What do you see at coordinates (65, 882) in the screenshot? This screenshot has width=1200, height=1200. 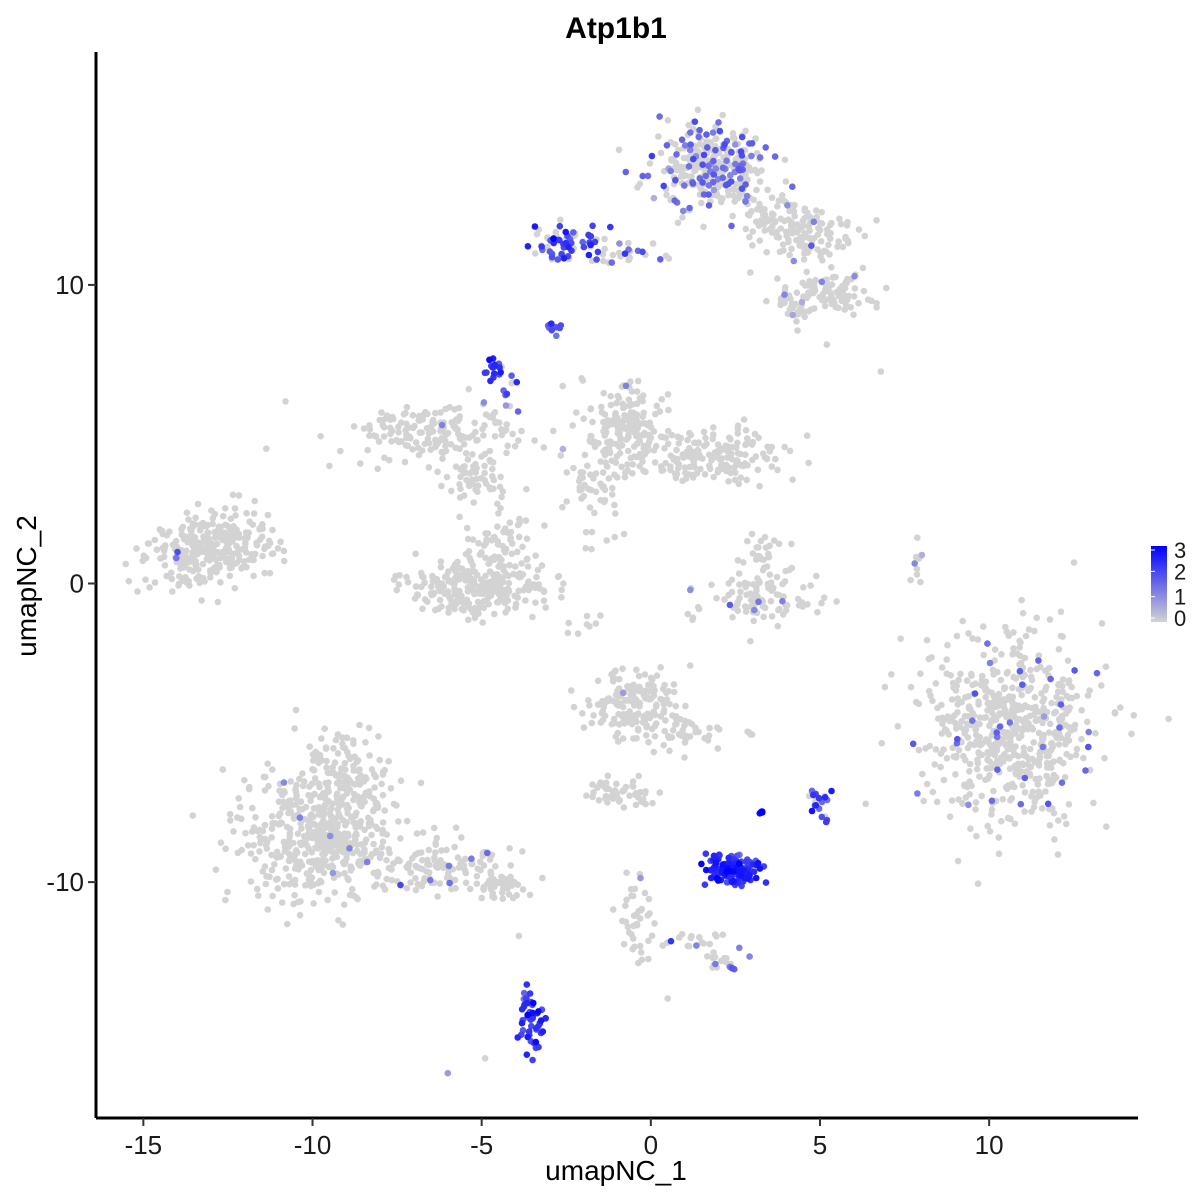 I see `y-tick-label: -10` at bounding box center [65, 882].